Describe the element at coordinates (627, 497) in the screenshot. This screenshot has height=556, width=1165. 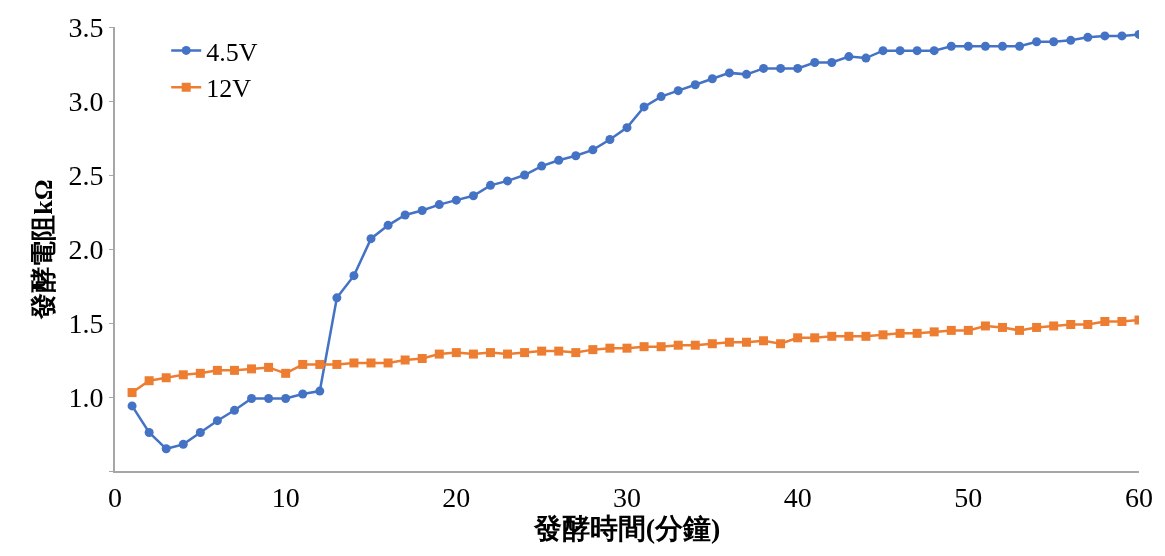
I see `x-tick-label: 30` at that location.